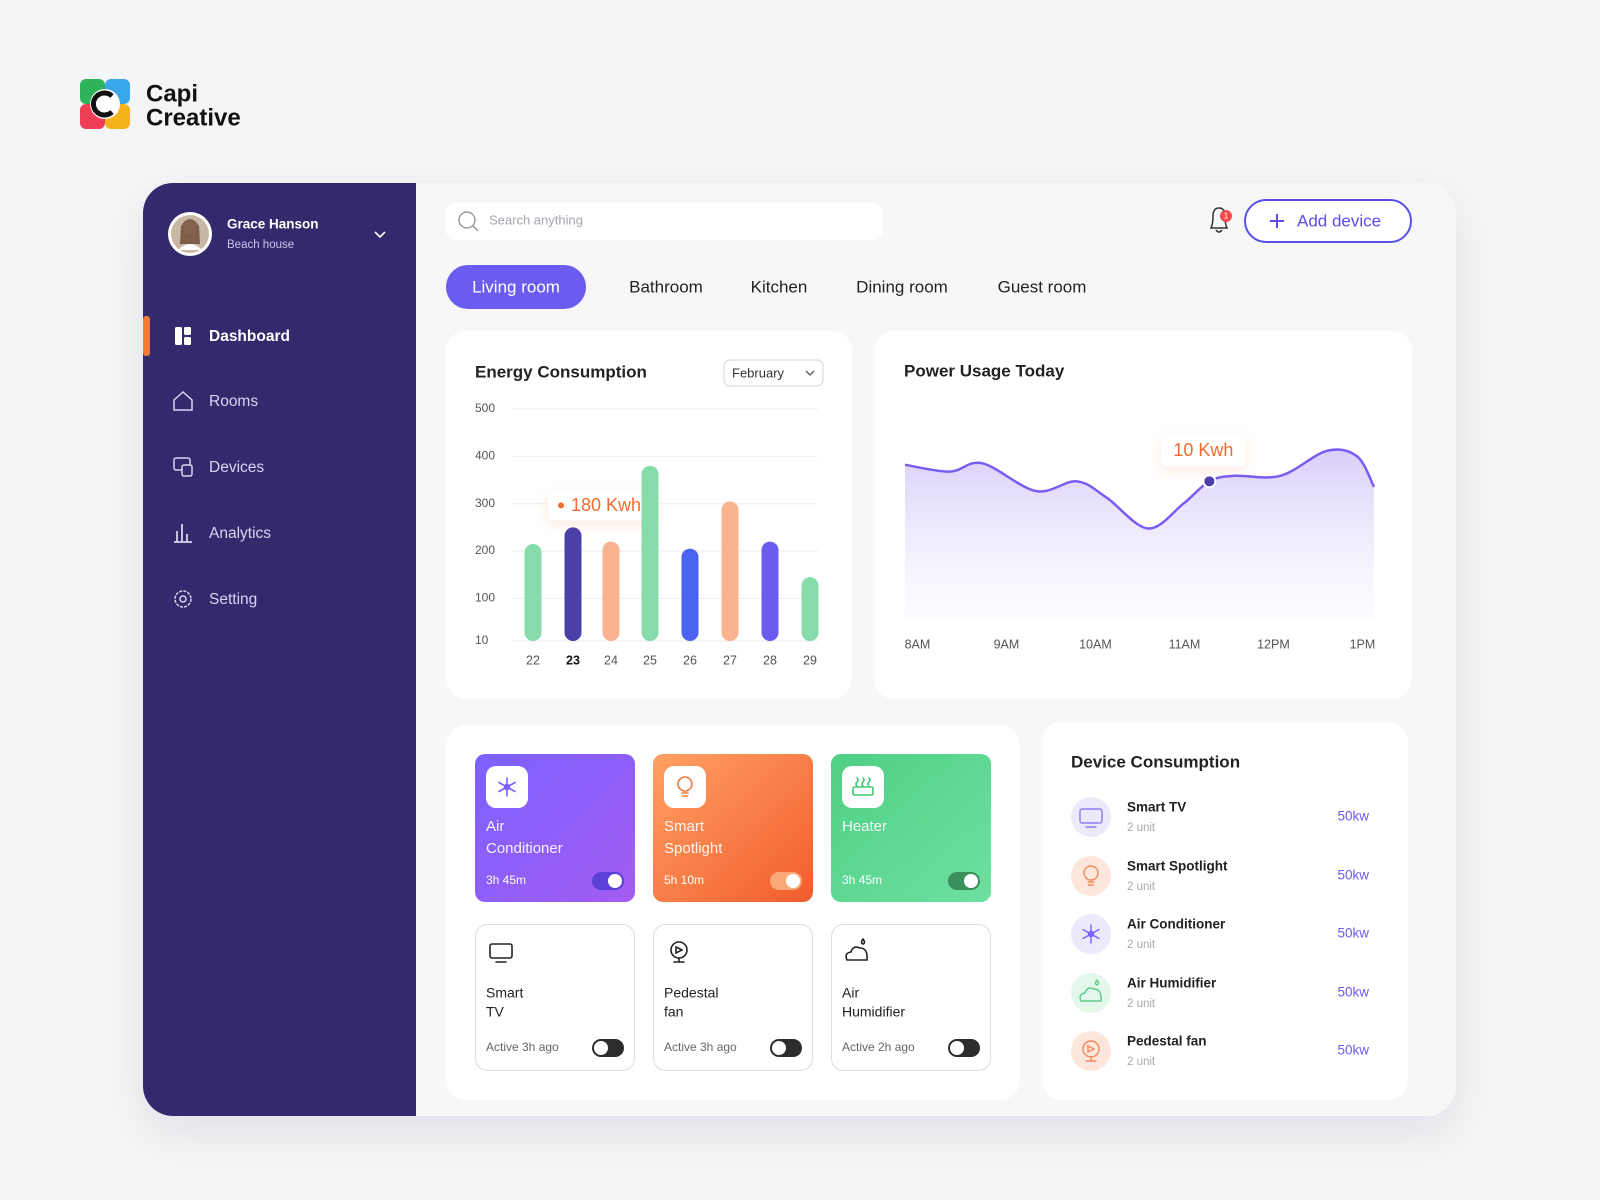 This screenshot has width=1600, height=1200. What do you see at coordinates (1220, 220) in the screenshot?
I see `bell` at bounding box center [1220, 220].